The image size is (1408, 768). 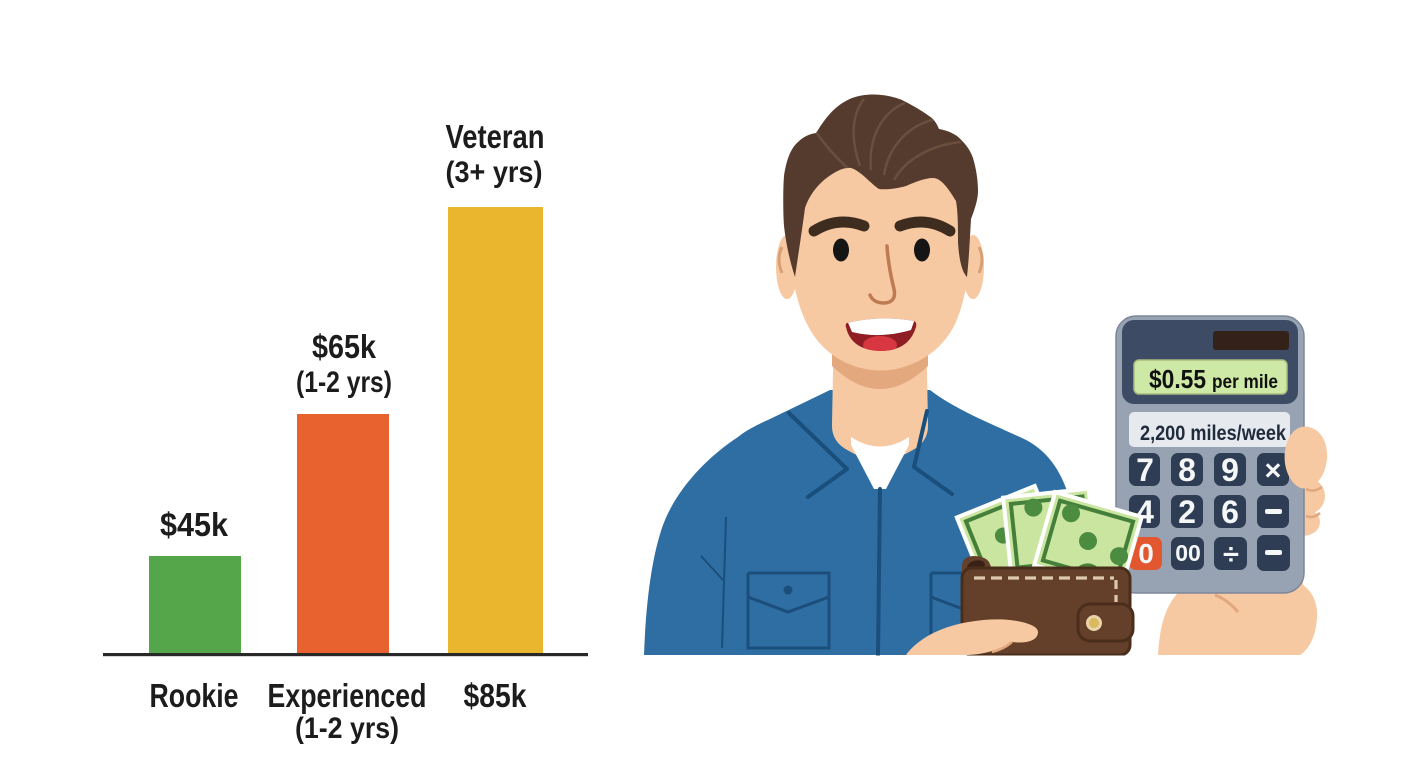 I want to click on svg-text: 2,200 miles/week, so click(x=1213, y=433).